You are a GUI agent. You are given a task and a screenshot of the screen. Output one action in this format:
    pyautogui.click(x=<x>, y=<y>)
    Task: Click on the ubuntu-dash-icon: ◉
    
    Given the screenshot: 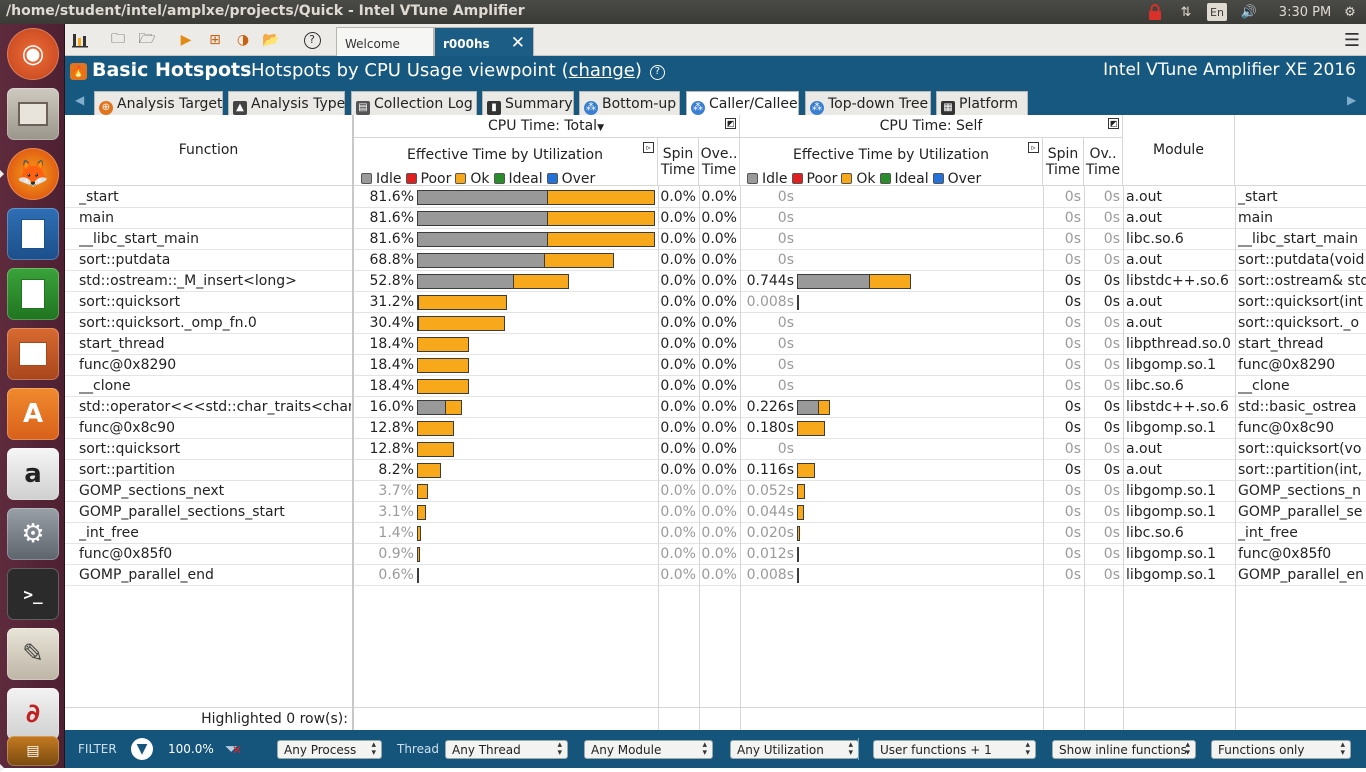 What is the action you would take?
    pyautogui.click(x=33, y=54)
    